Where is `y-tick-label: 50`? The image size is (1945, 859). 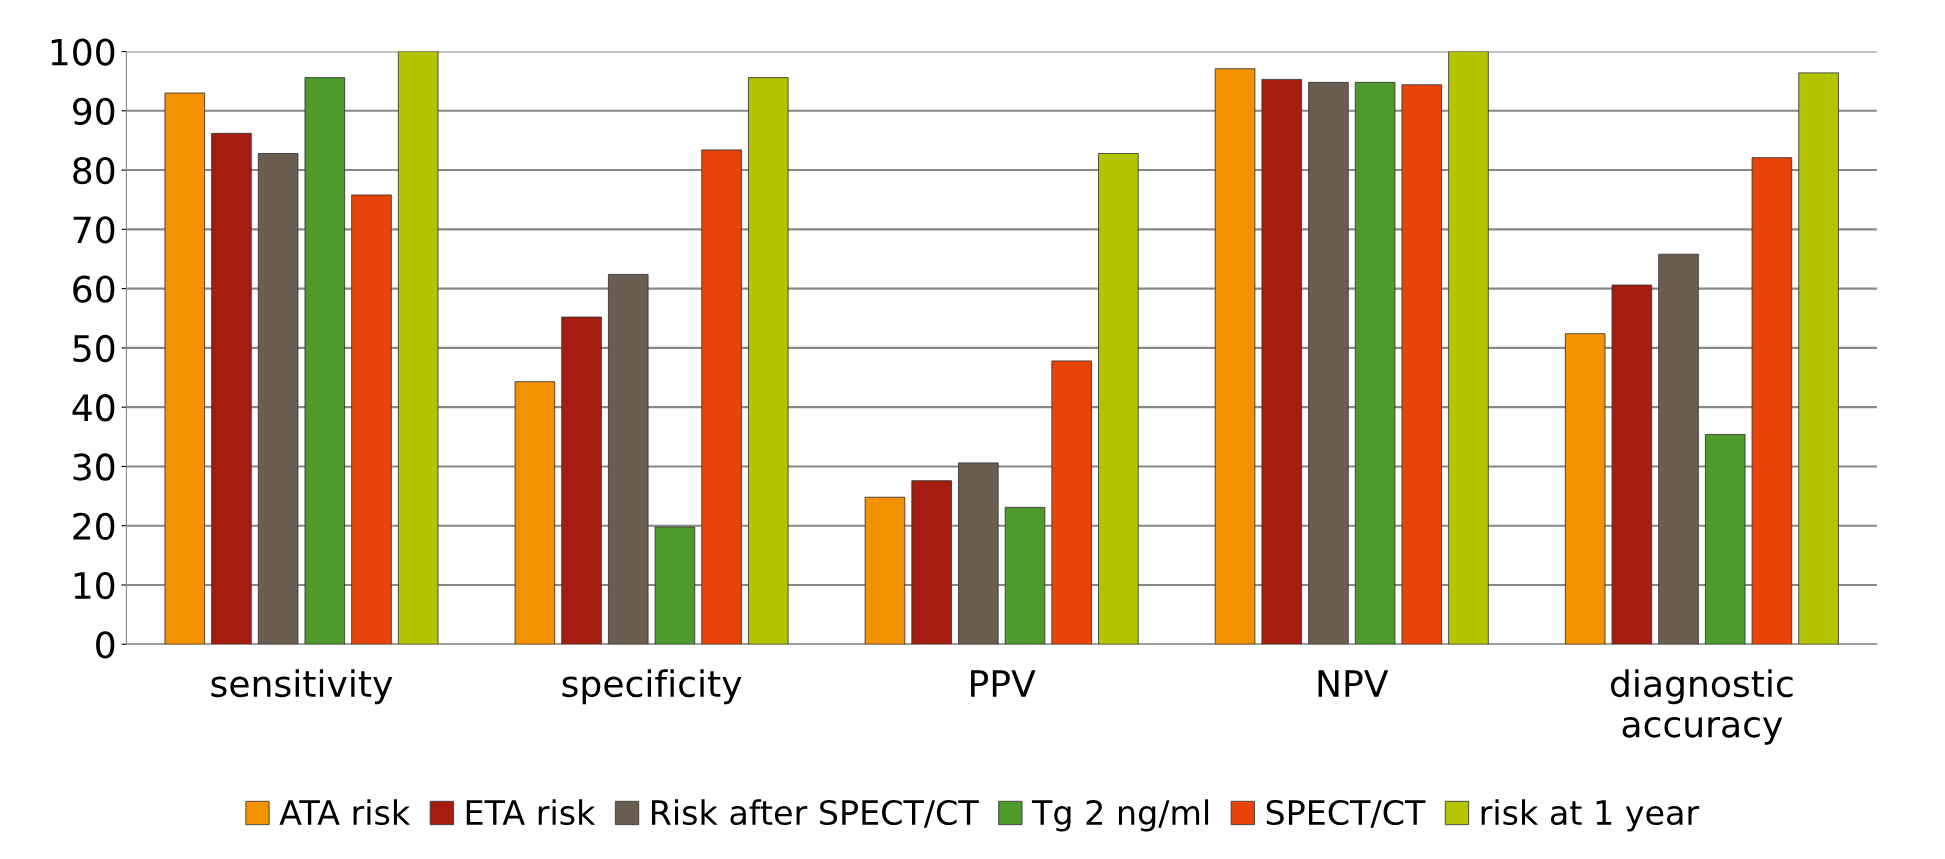
y-tick-label: 50 is located at coordinates (94, 348).